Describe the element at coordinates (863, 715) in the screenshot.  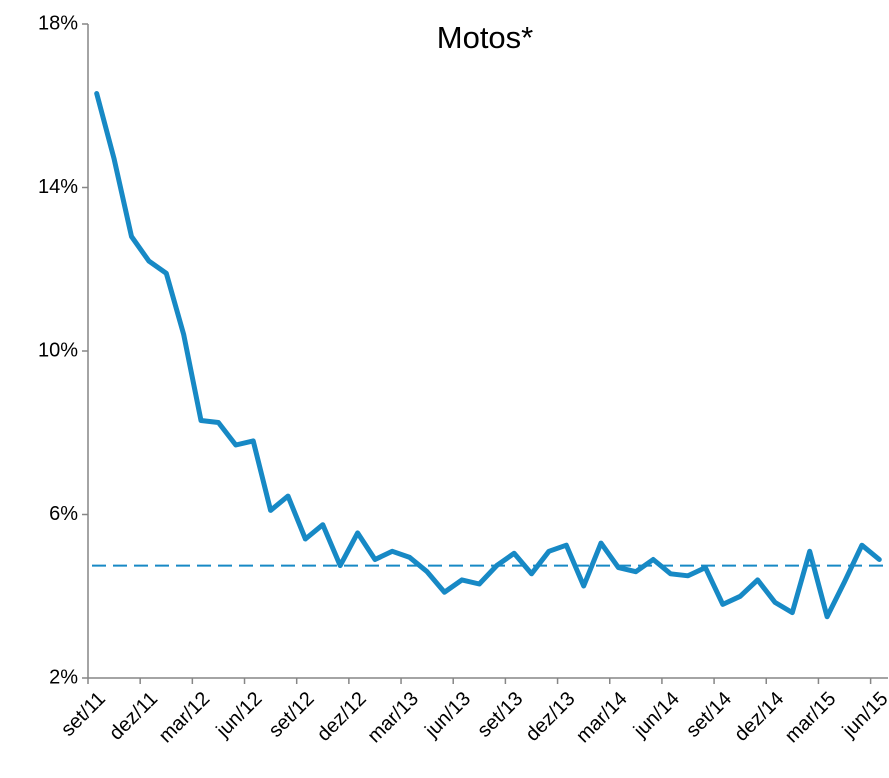
I see `x-tick-label: jun/15` at that location.